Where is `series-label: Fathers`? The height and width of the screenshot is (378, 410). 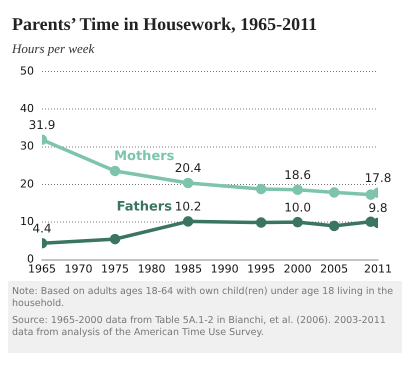
series-label: Fathers is located at coordinates (144, 206).